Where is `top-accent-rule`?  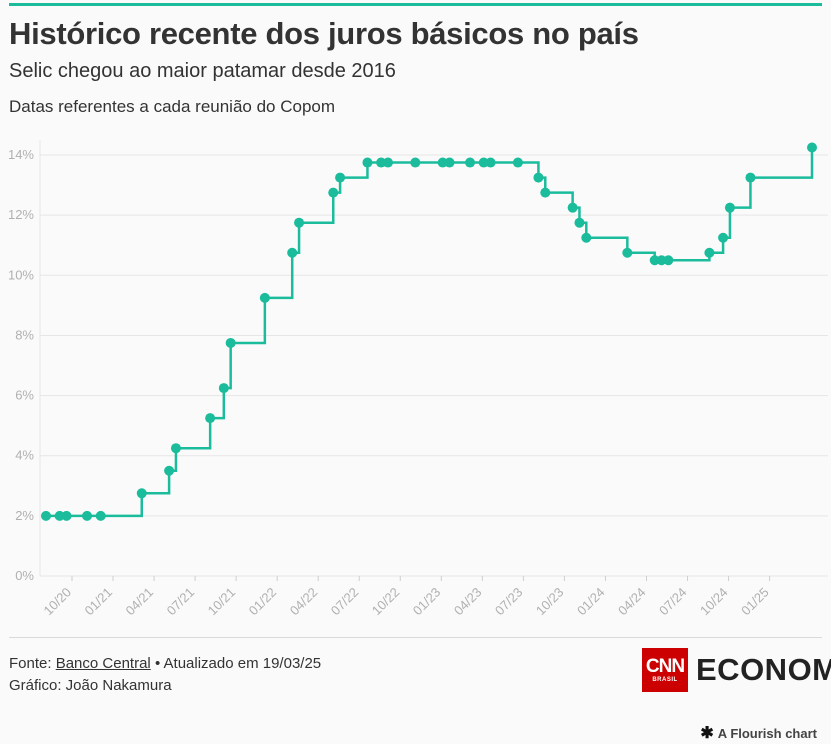 top-accent-rule is located at coordinates (415, 4).